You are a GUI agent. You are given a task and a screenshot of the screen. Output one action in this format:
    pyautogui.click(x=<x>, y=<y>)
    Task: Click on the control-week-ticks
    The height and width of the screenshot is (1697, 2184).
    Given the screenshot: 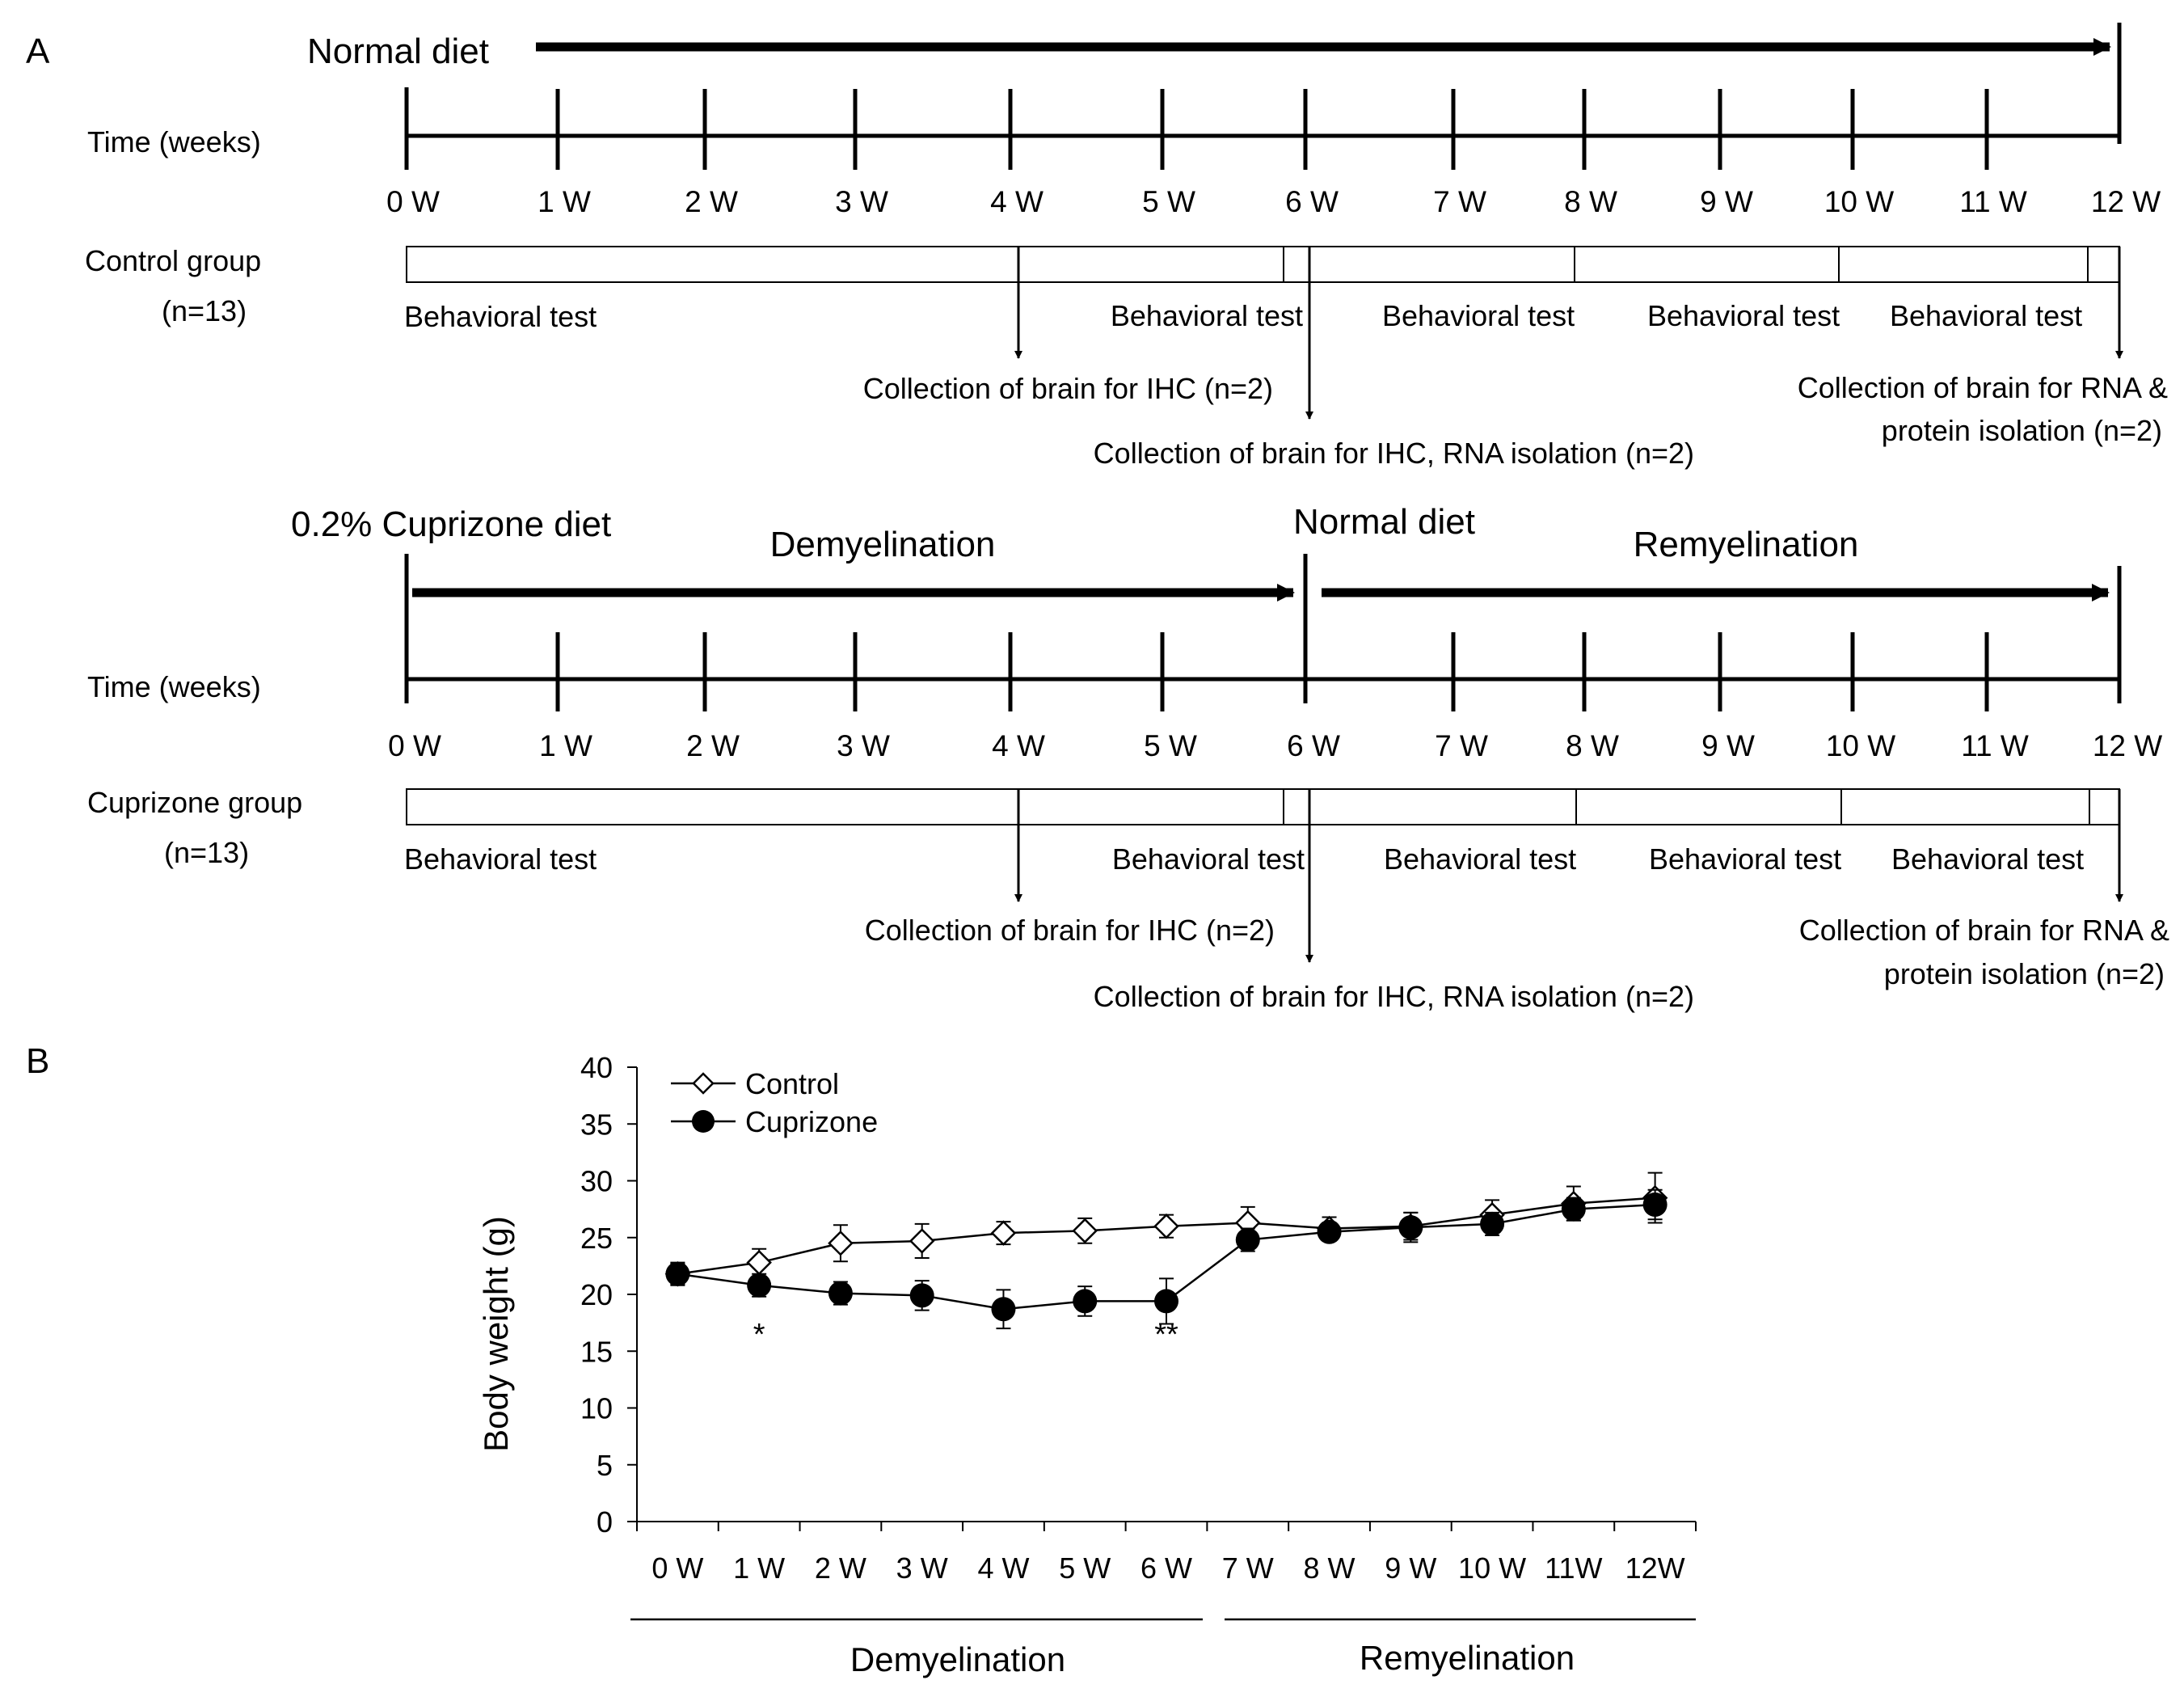 What is the action you would take?
    pyautogui.click(x=1196, y=128)
    